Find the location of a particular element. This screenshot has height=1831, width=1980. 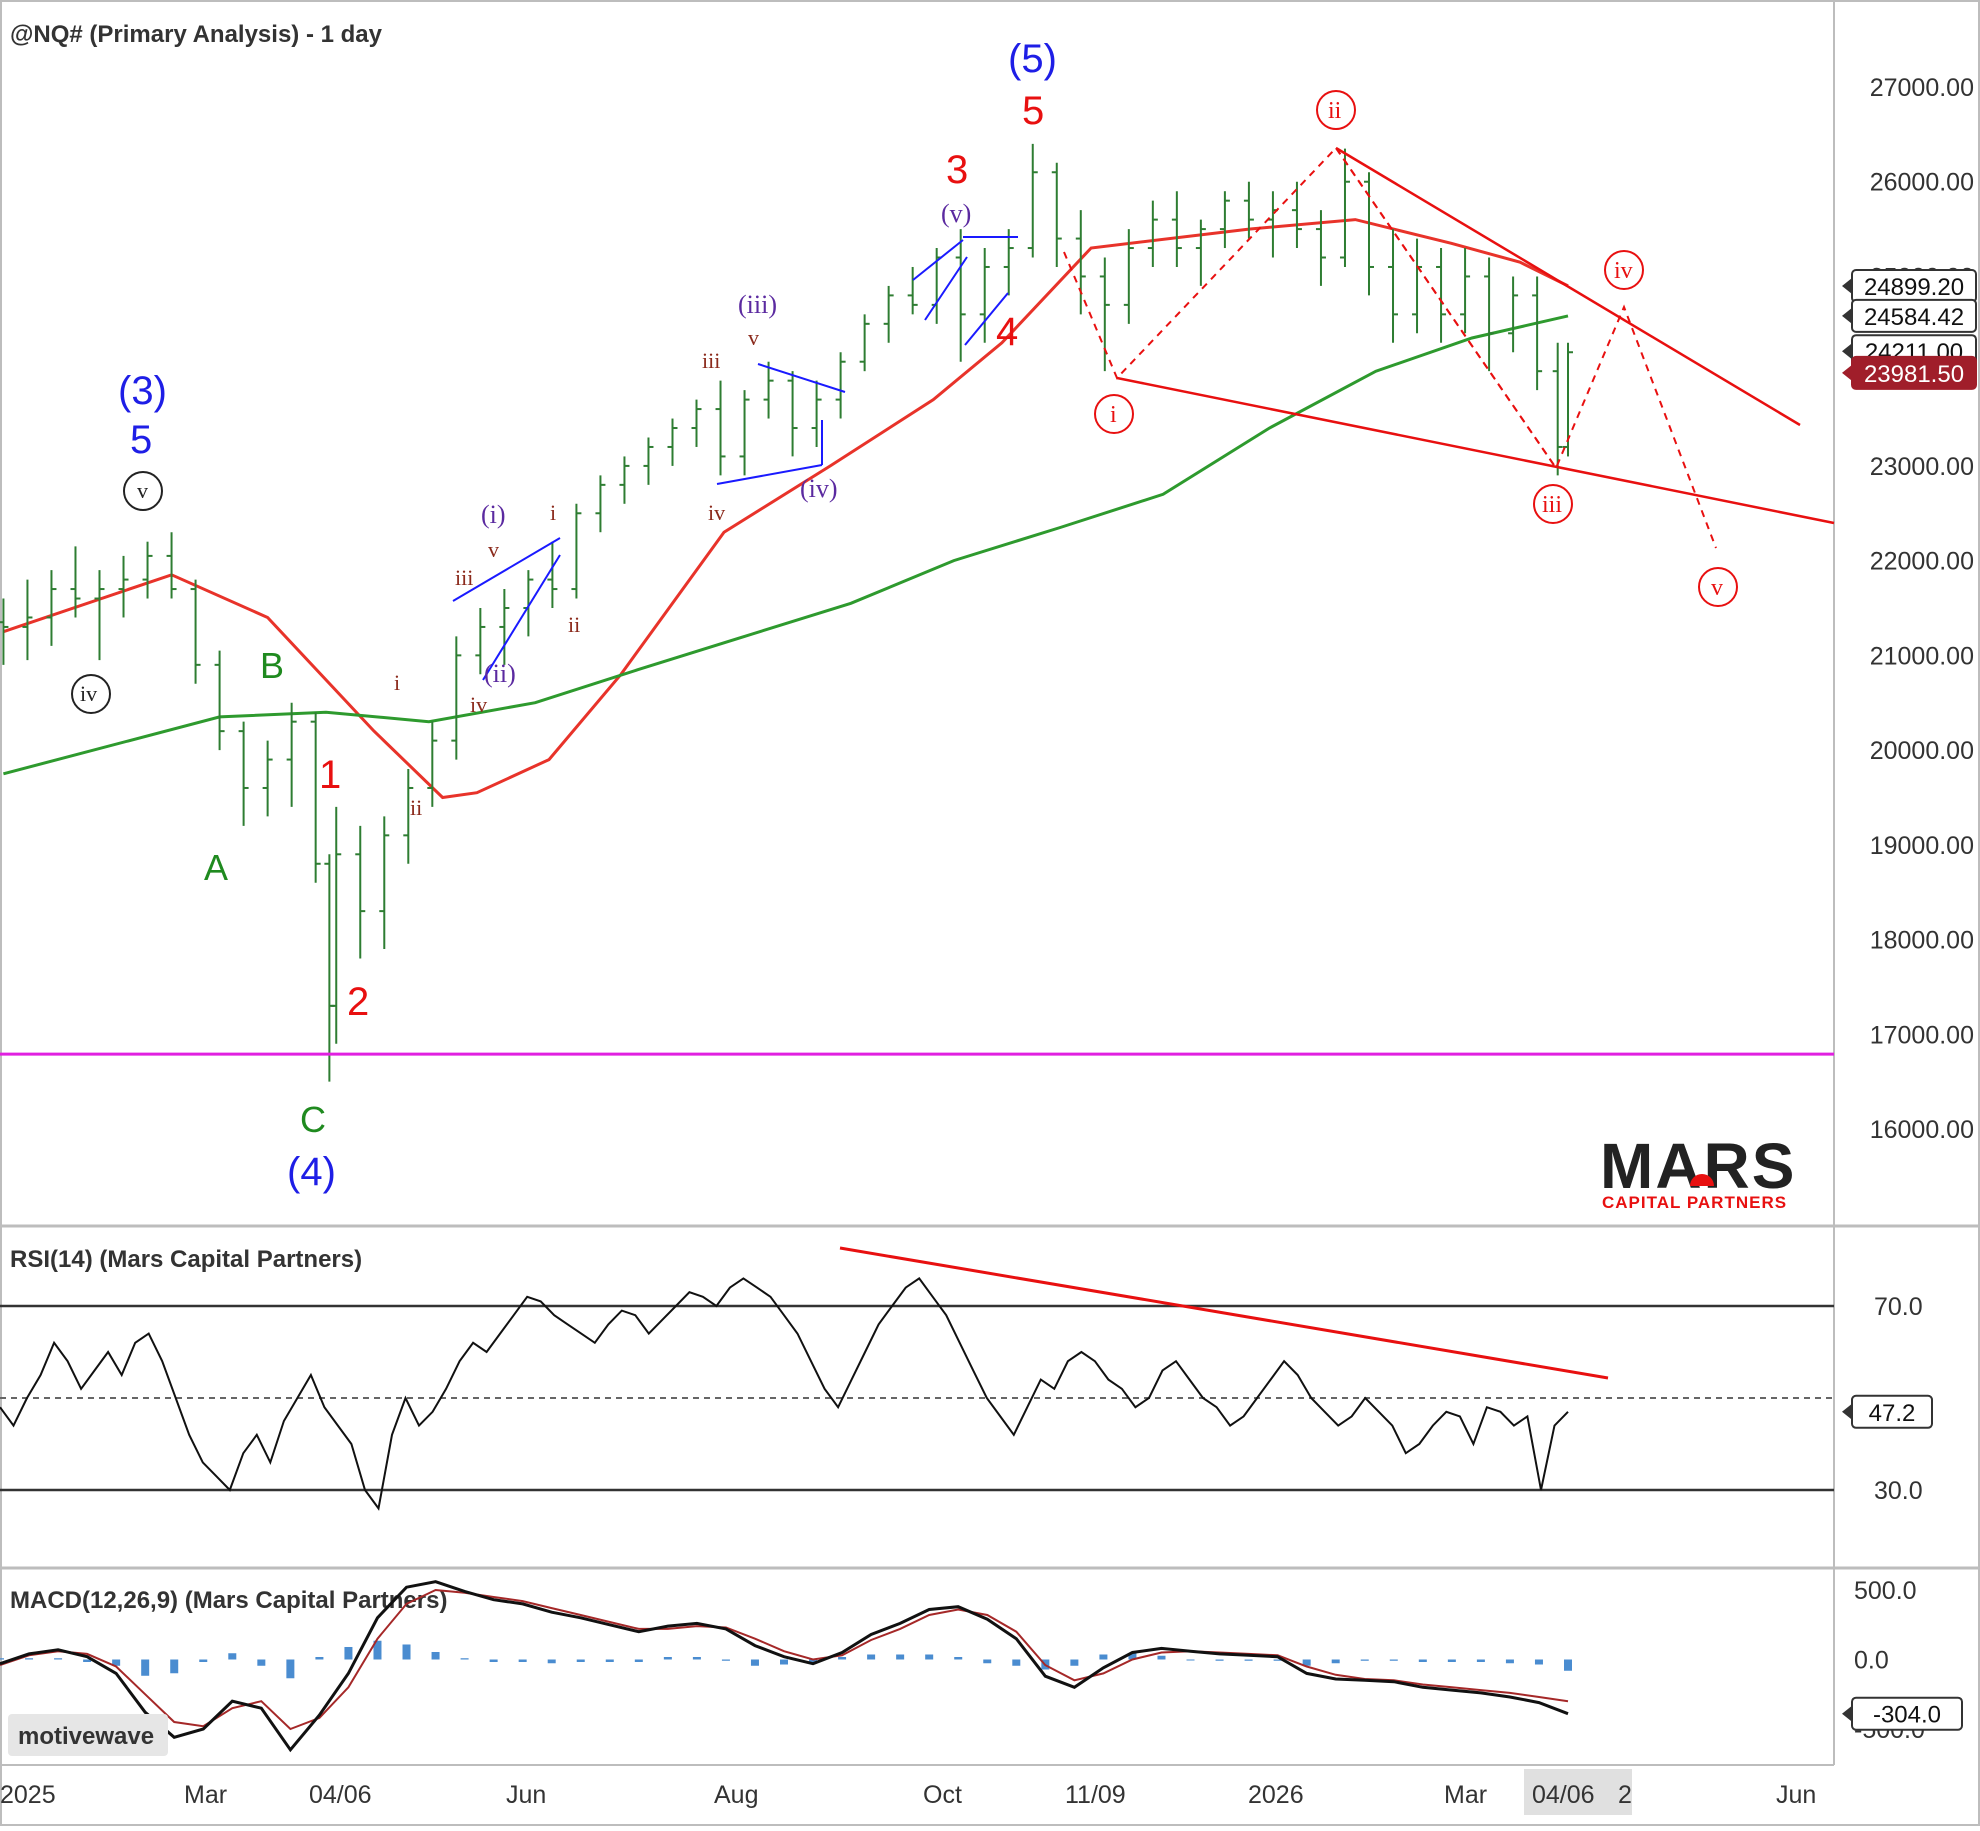

label-b: B is located at coordinates (272, 665).